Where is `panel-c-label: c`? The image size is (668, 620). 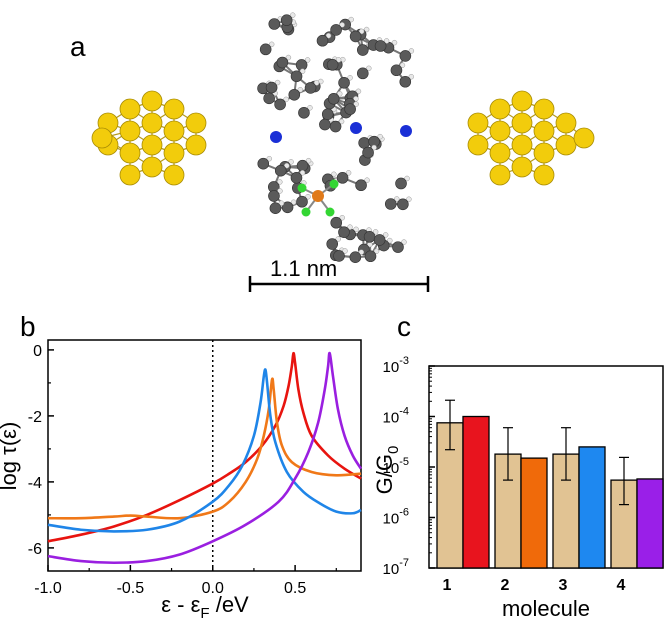
panel-c-label: c is located at coordinates (404, 326).